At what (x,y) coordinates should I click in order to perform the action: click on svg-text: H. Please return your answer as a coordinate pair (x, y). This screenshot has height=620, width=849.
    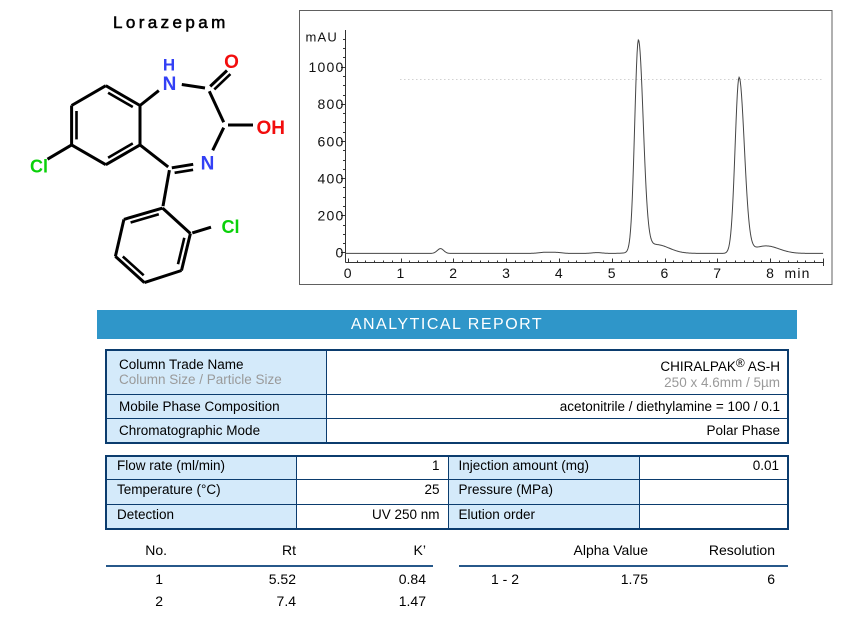
    Looking at the image, I should click on (169, 65).